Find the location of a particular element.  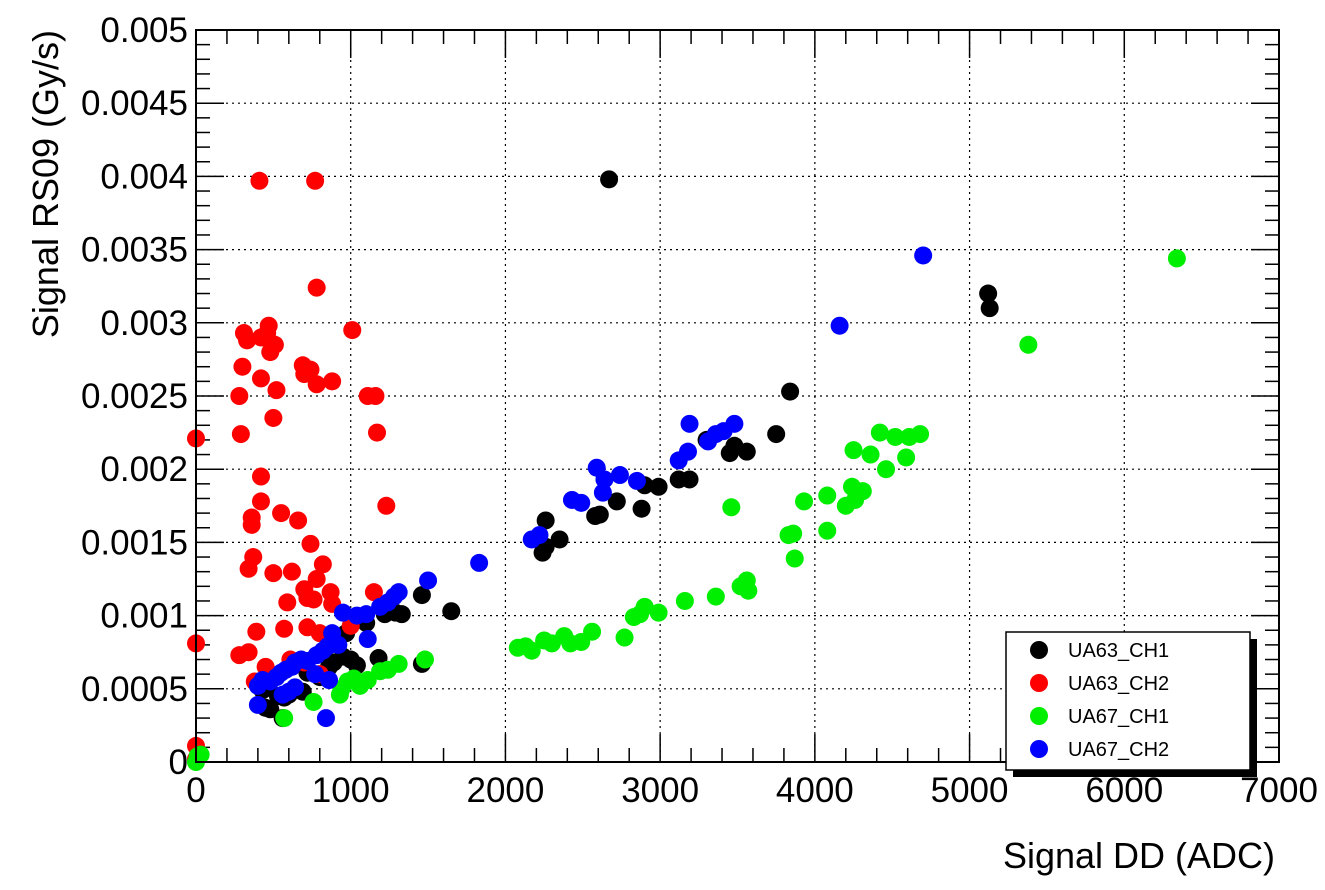

y-tick-label: 0.005 is located at coordinates (144, 30).